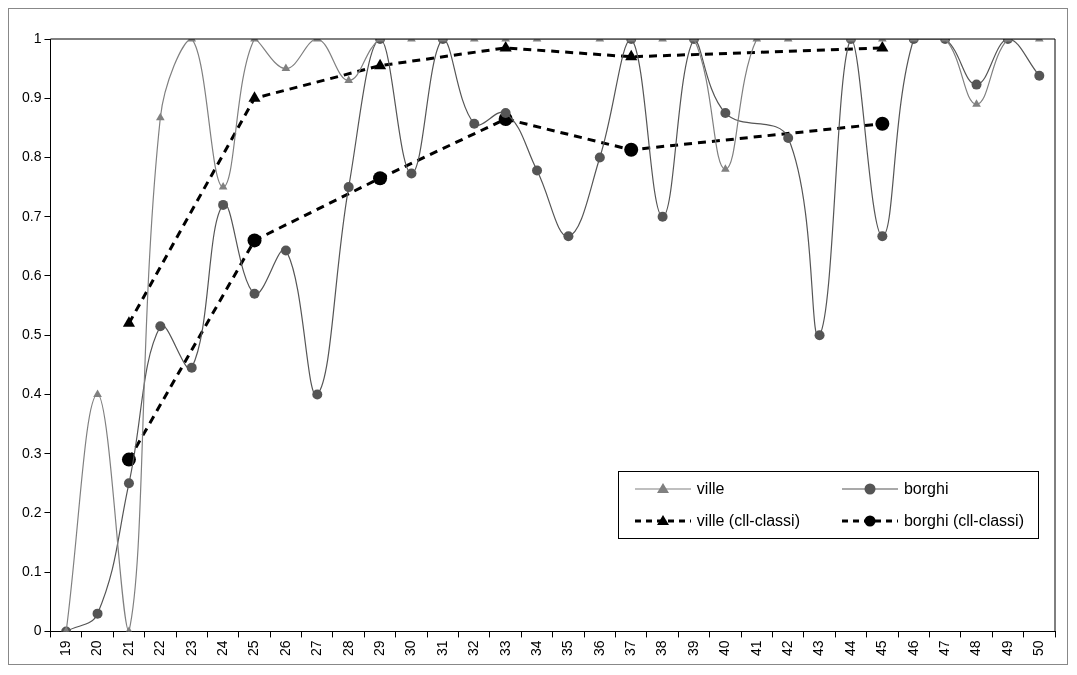 This screenshot has width=1077, height=675. Describe the element at coordinates (535, 648) in the screenshot. I see `x-tick-label: 34` at that location.